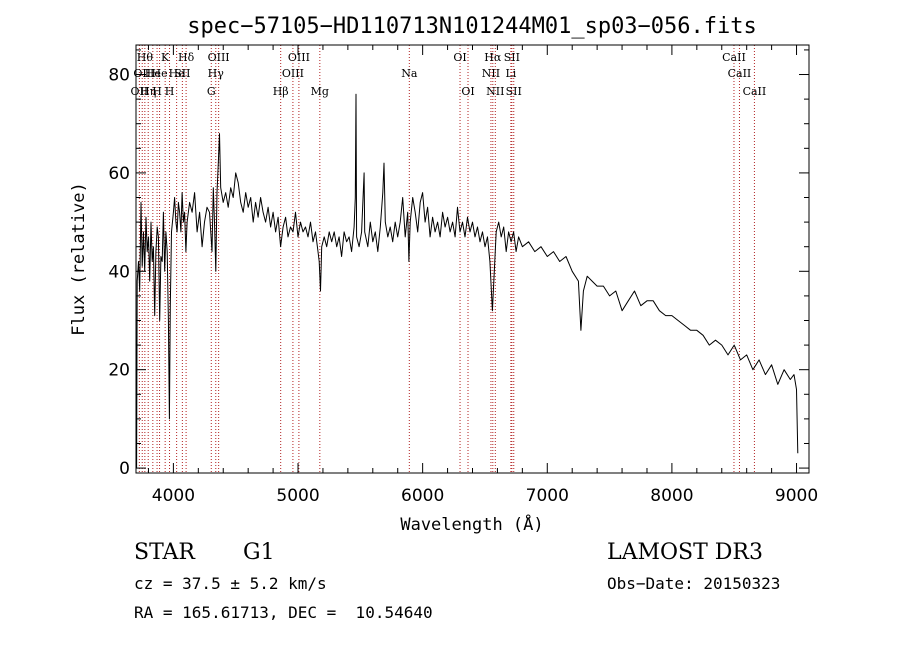 The width and height of the screenshot is (900, 649). What do you see at coordinates (119, 371) in the screenshot?
I see `y-tick-label: 20` at bounding box center [119, 371].